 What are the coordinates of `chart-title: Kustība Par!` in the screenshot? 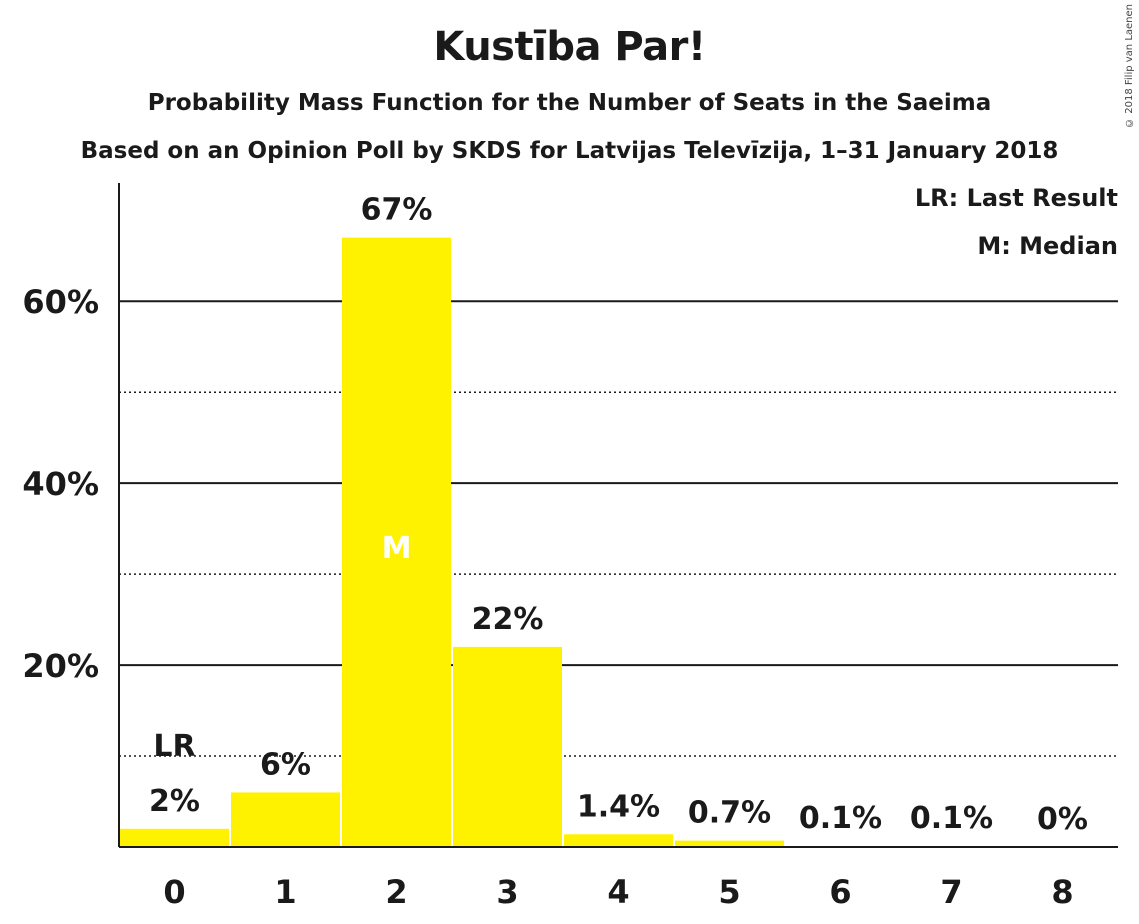 It's located at (569, 47).